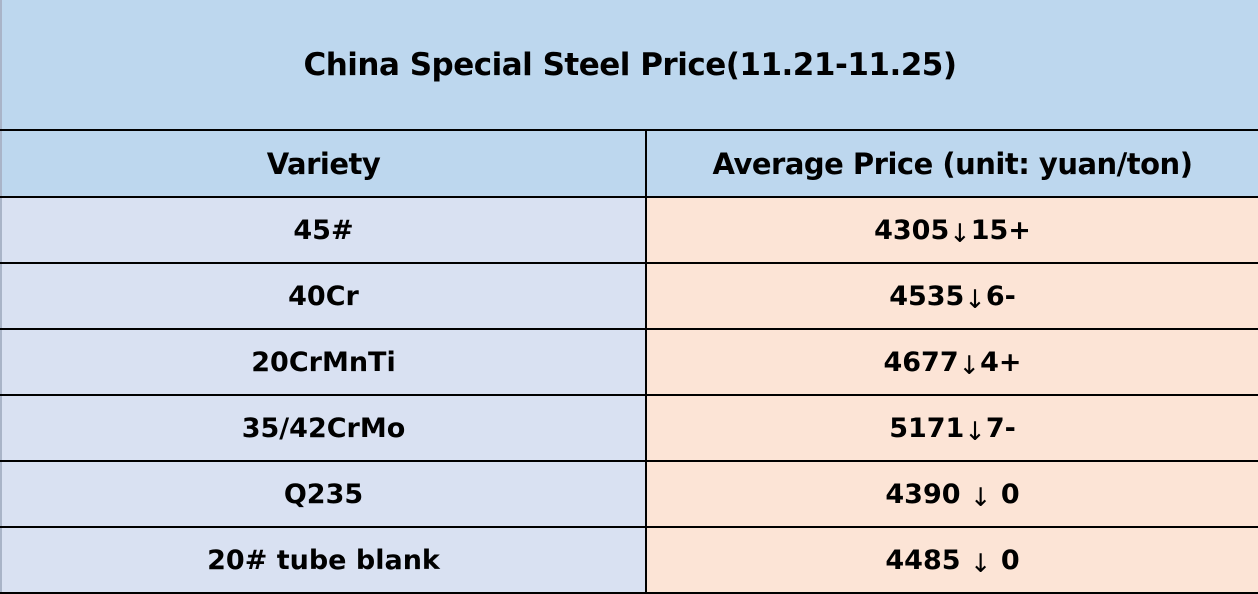  Describe the element at coordinates (927, 296) in the screenshot. I see `price-value: 4535` at that location.